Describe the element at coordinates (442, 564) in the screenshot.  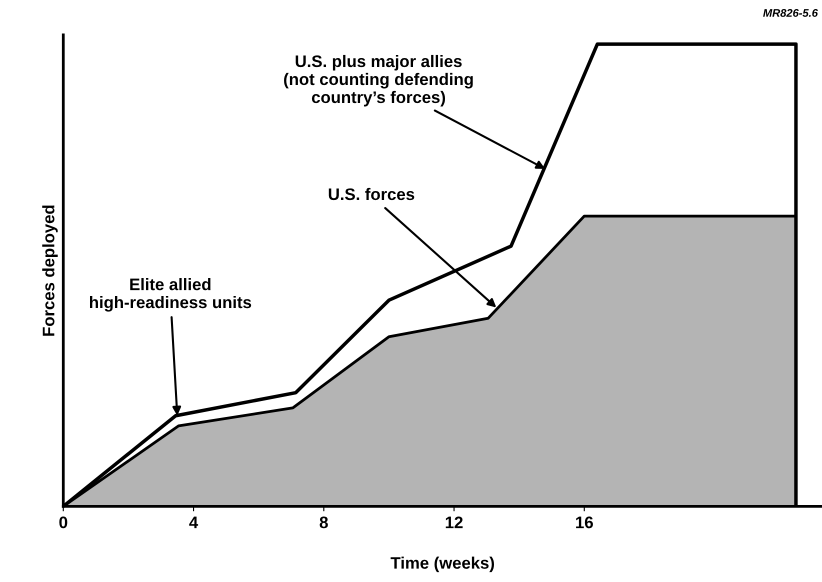
I see `x-axis-title: Time (weeks)` at that location.